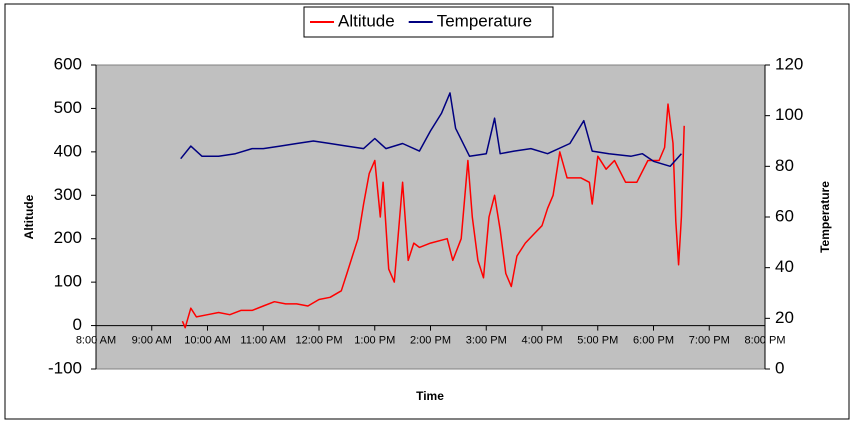 This screenshot has width=855, height=425. Describe the element at coordinates (486, 340) in the screenshot. I see `x-tick-label: 3:00 PM` at that location.